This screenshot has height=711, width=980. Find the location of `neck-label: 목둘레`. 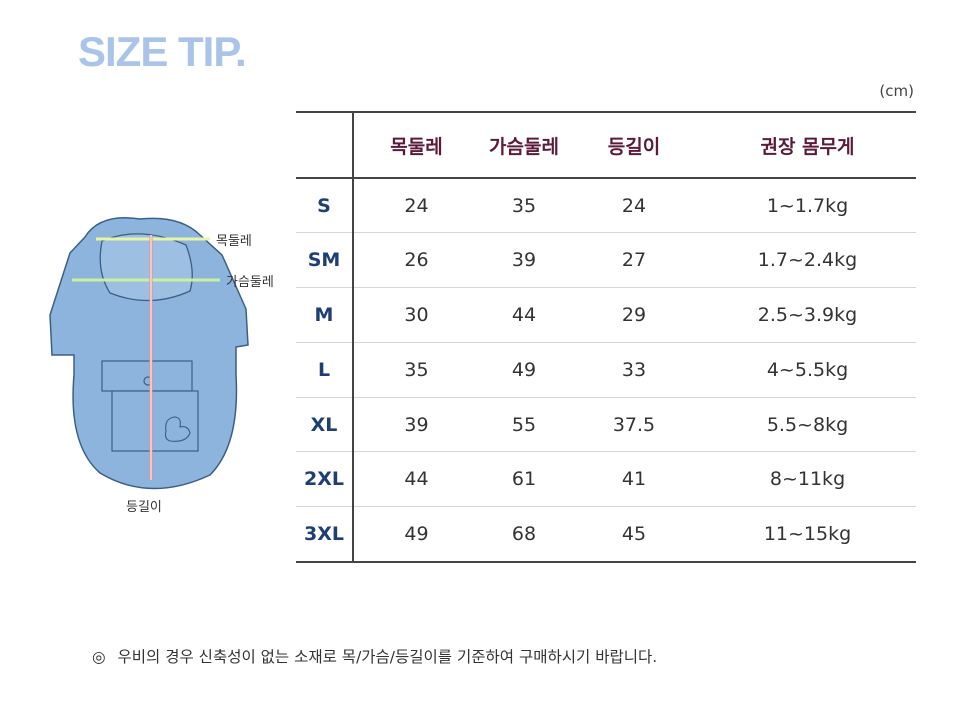

neck-label: 목둘레 is located at coordinates (234, 241).